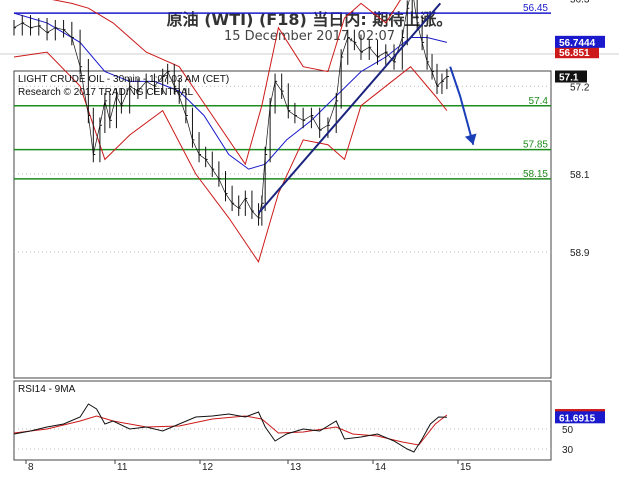 The image size is (619, 487). What do you see at coordinates (47, 389) in the screenshot?
I see `rsi-label: RSI14 - 9MA` at bounding box center [47, 389].